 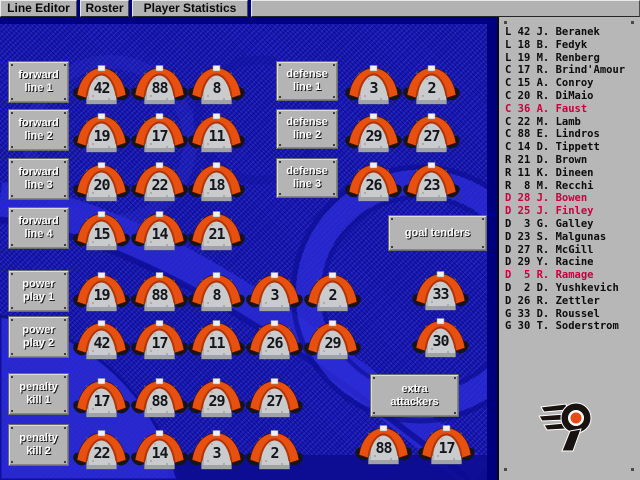 I want to click on jersey-power-play-1-slot-1: 19, so click(x=101, y=291).